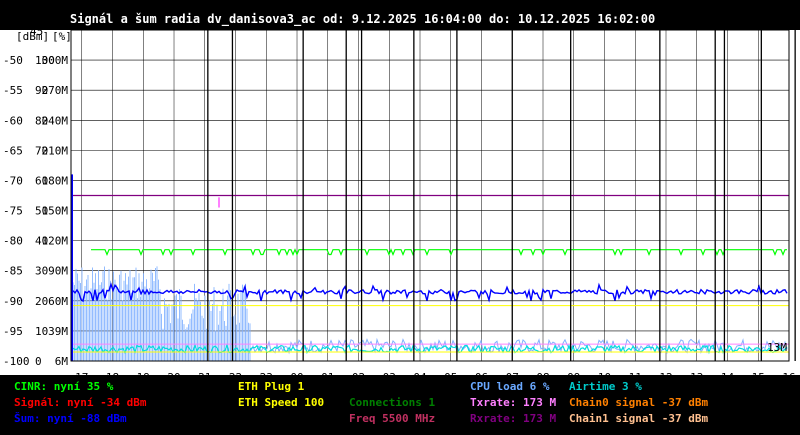  Describe the element at coordinates (173, 377) in the screenshot. I see `x-tick-label: 20` at that location.